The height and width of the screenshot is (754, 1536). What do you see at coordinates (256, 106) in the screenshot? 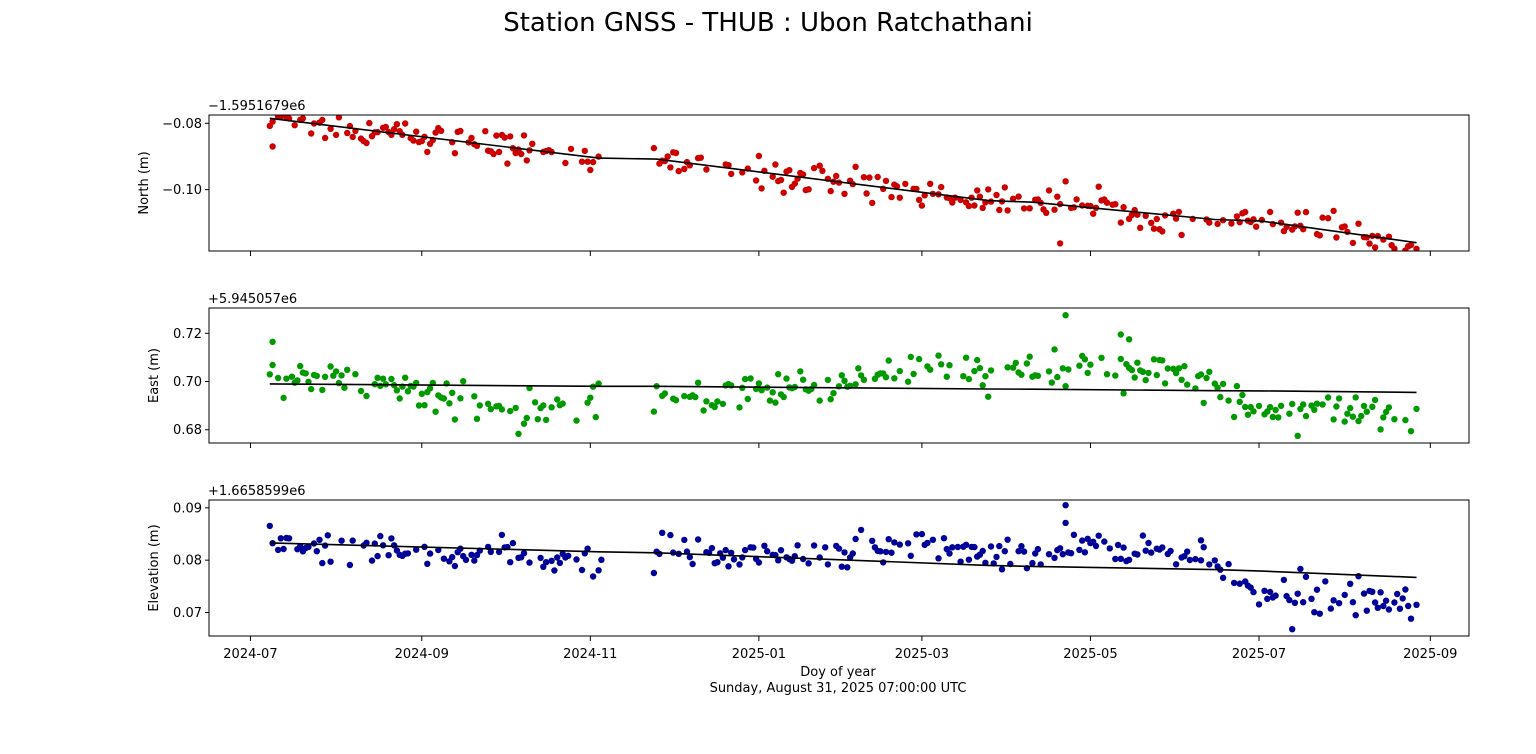
I see `axis-offset-label: −1.5951679e6` at bounding box center [256, 106].